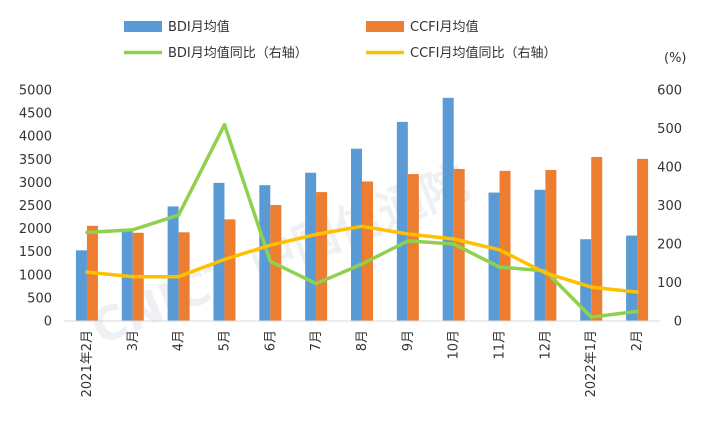 The width and height of the screenshot is (722, 439). What do you see at coordinates (35, 160) in the screenshot?
I see `y-left-tick-label: 3500` at bounding box center [35, 160].